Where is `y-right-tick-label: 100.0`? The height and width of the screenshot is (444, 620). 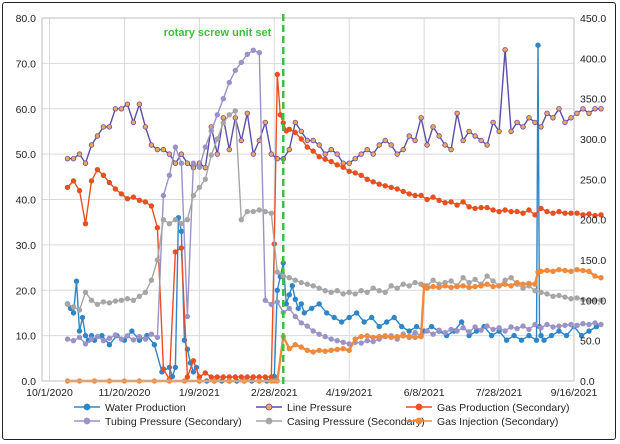
y-right-tick-label: 100.0 is located at coordinates (593, 301).